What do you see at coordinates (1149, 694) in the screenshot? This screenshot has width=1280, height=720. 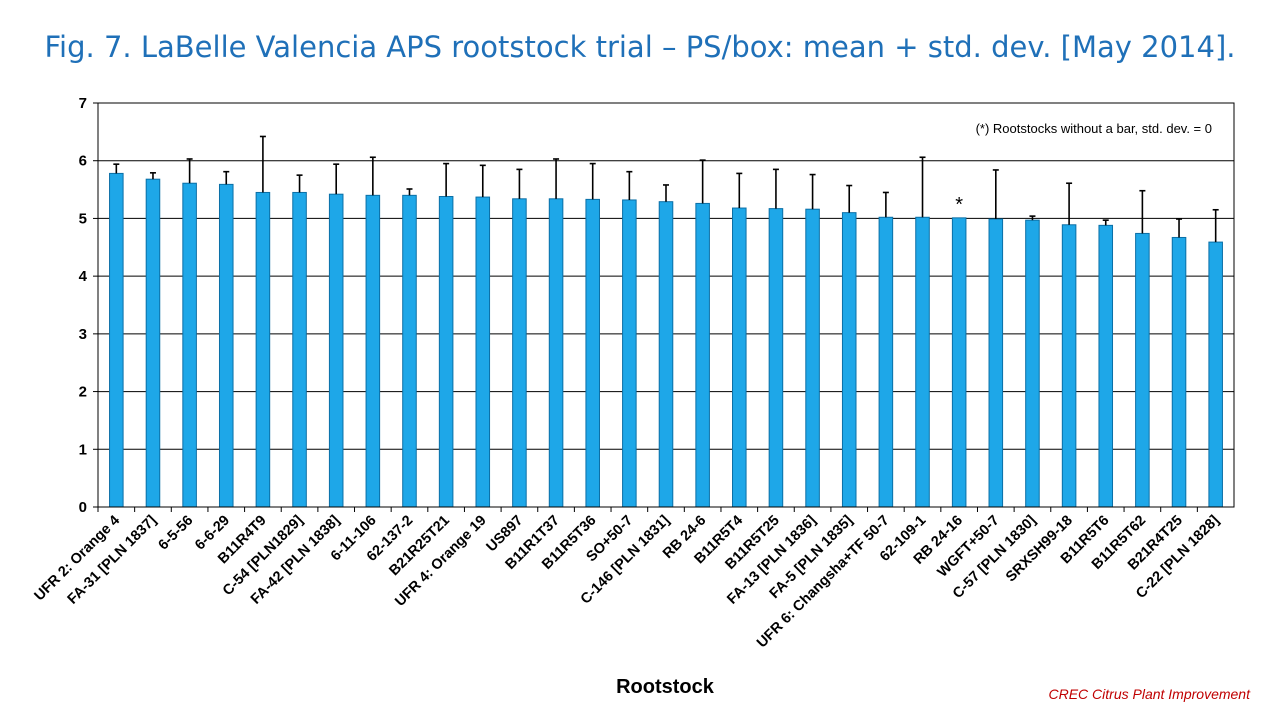 I see `credit-label: CREC Citrus Plant Improvement` at bounding box center [1149, 694].